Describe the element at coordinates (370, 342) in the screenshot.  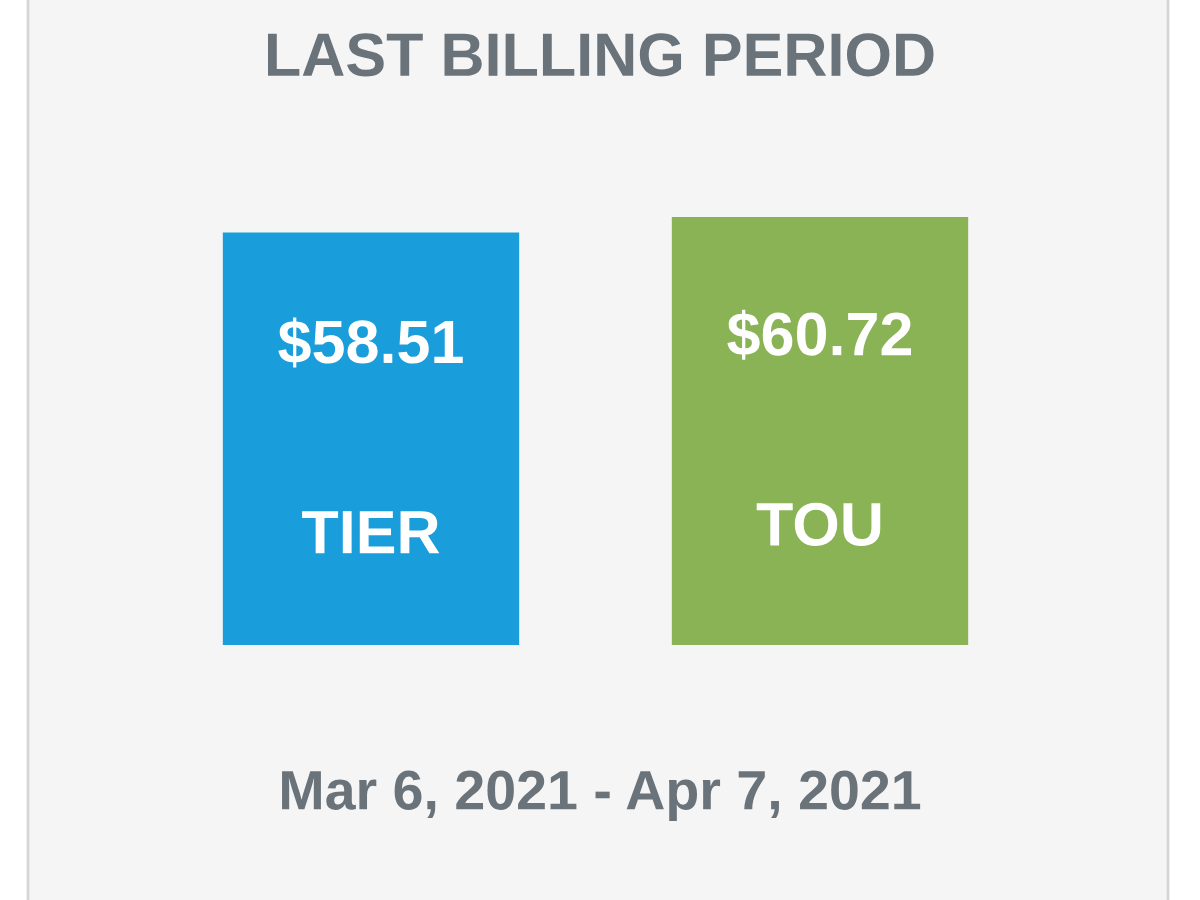
I see `data-label: $58.51` at that location.